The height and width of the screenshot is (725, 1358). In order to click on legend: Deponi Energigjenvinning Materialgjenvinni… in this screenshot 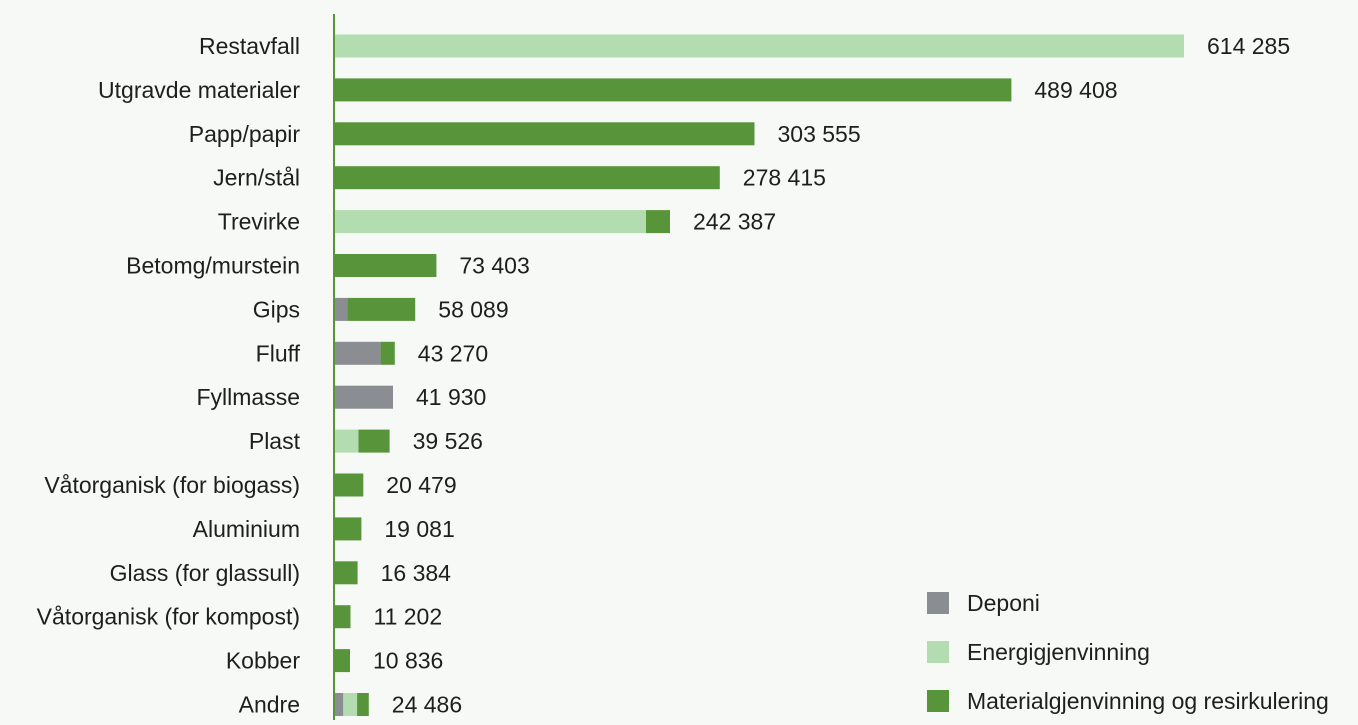, I will do `click(1128, 652)`.